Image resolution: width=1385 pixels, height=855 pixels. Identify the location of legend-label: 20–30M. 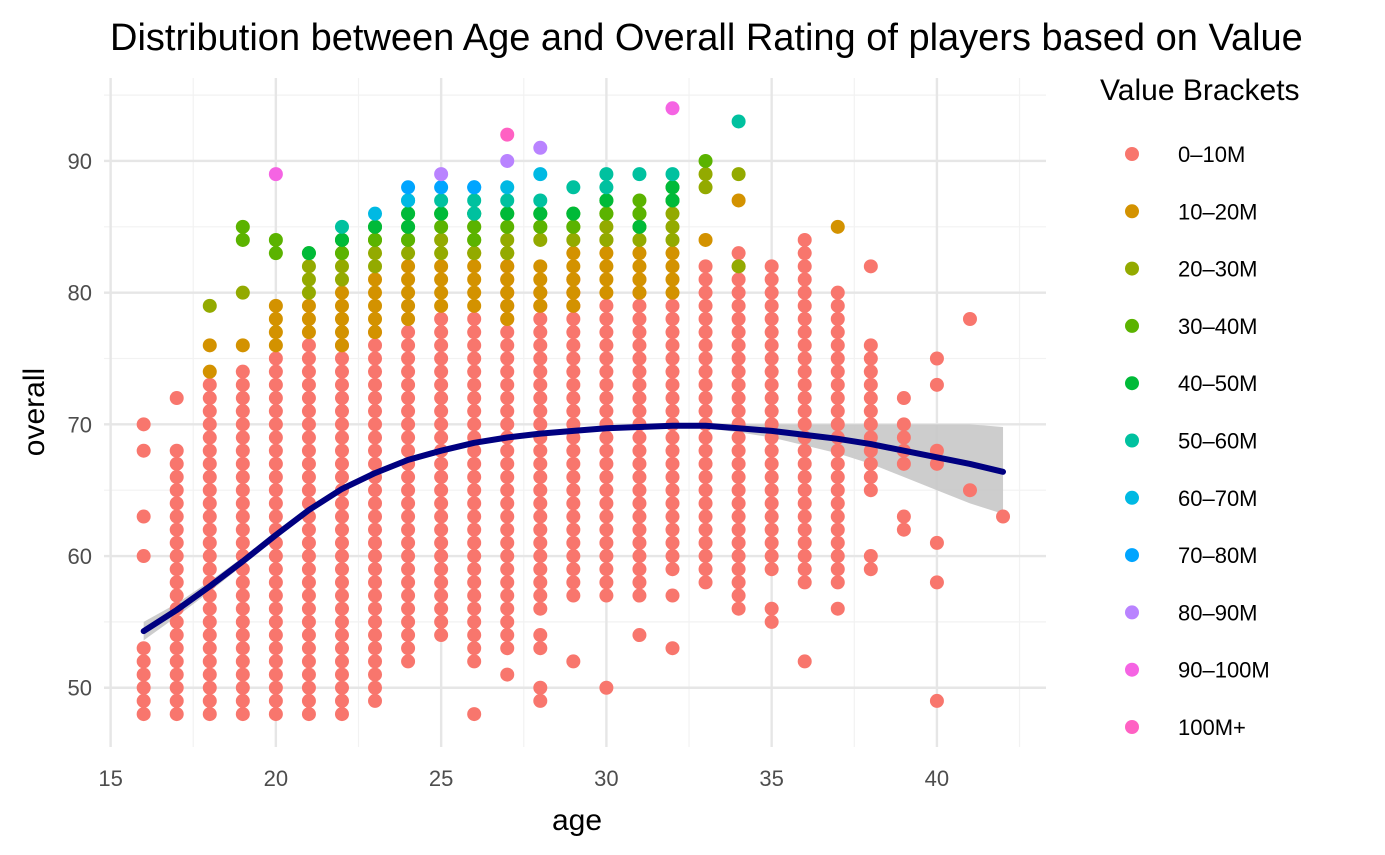
(1218, 269).